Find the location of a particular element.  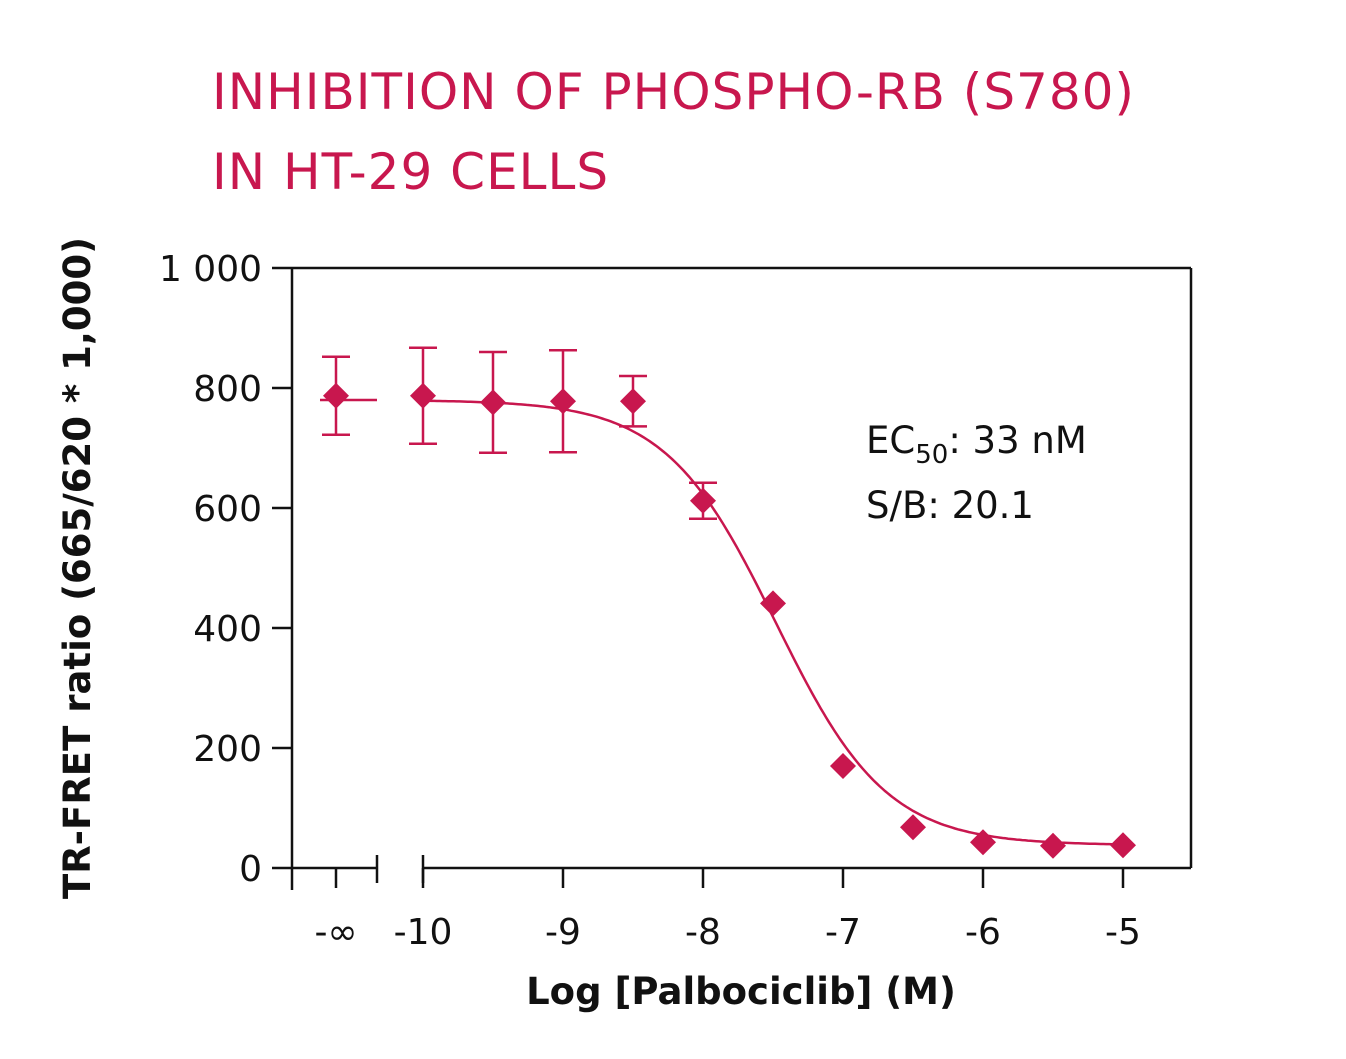

y-axis-label: TR-FRET ratio (665/620 * 1,000) is located at coordinates (77, 568).